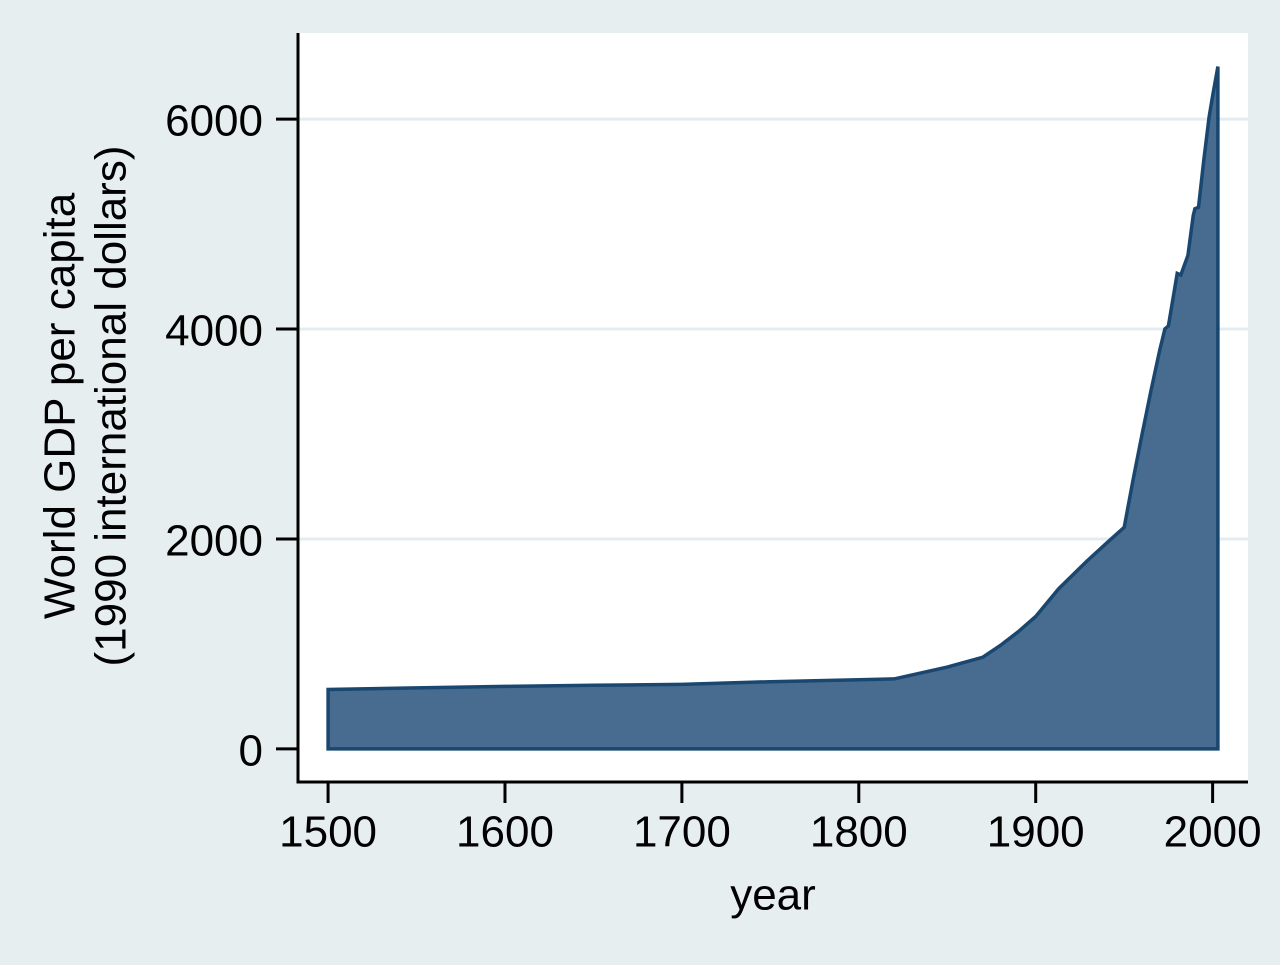 This screenshot has height=965, width=1280. What do you see at coordinates (859, 832) in the screenshot?
I see `x-tick-label-1800: 1800` at bounding box center [859, 832].